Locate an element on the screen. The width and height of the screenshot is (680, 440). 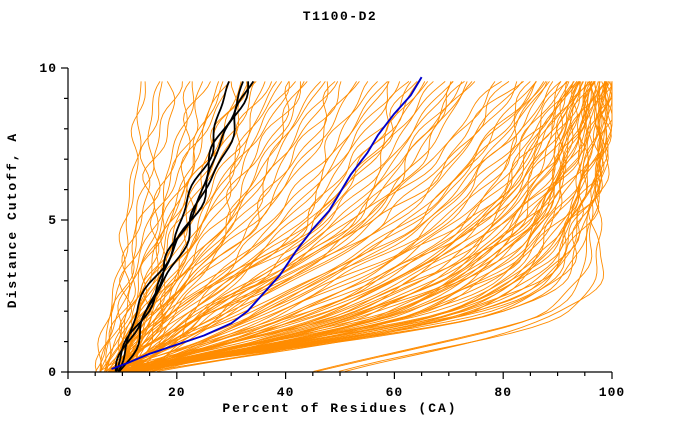
svg-text: 100 is located at coordinates (612, 392).